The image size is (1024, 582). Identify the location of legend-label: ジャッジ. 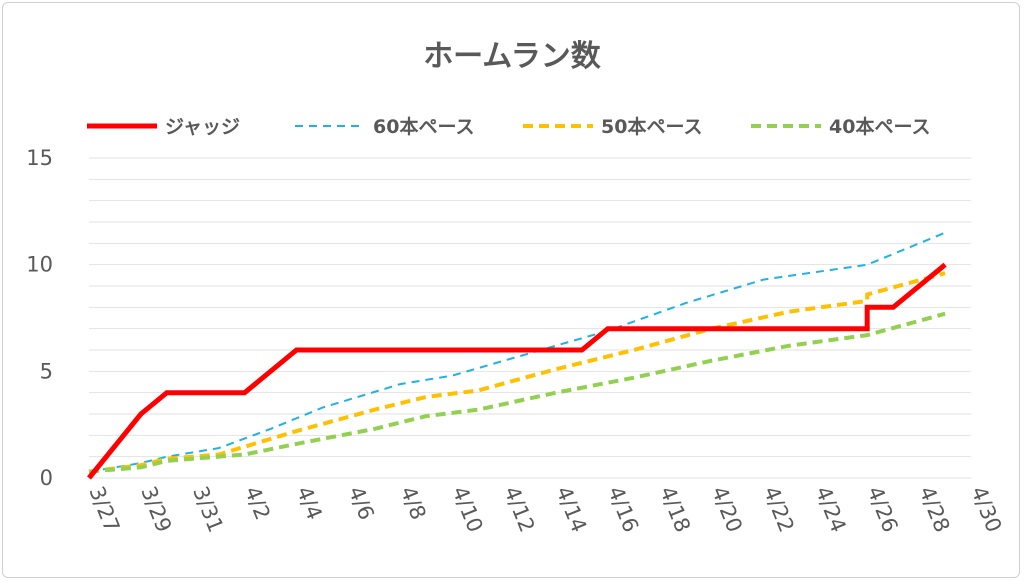
(202, 127).